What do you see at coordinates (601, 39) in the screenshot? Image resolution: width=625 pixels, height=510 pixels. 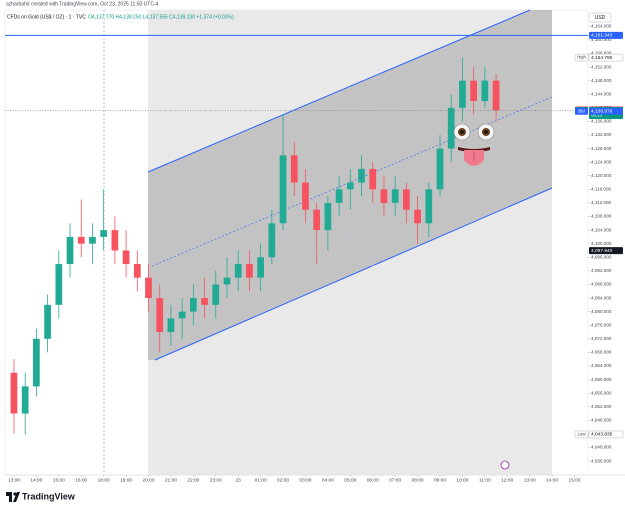 I see `y-tick-label: 4,160.000` at bounding box center [601, 39].